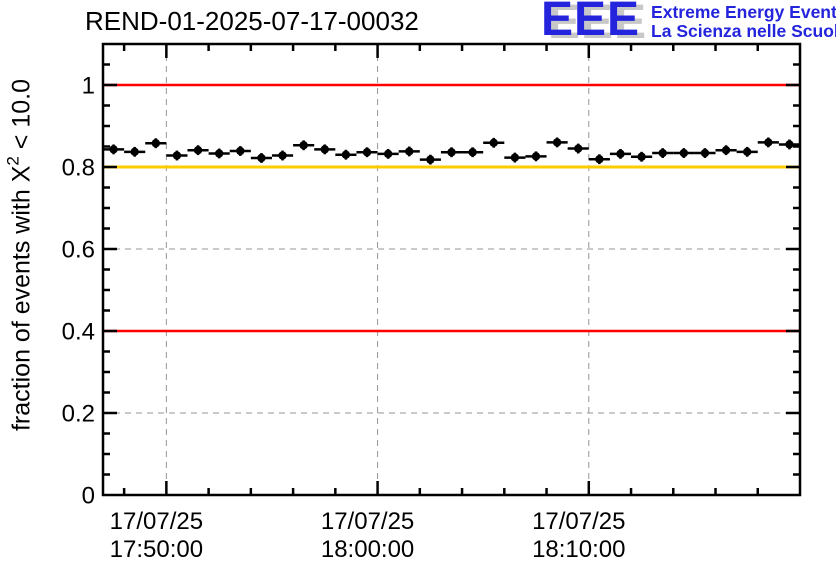 This screenshot has height=572, width=836. I want to click on x-tick-label-time: 17:50:00, so click(156, 549).